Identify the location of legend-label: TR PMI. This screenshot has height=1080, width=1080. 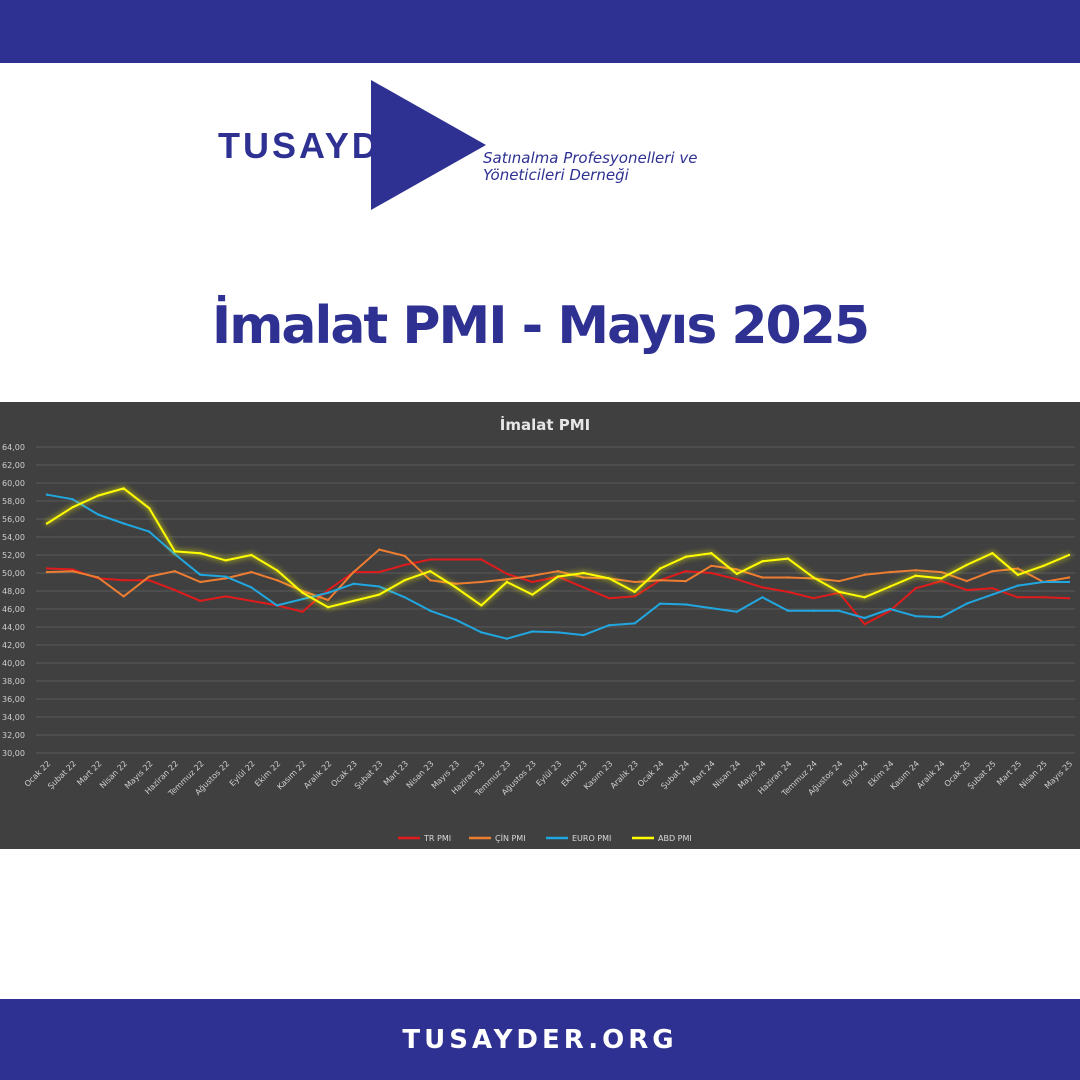
(437, 838).